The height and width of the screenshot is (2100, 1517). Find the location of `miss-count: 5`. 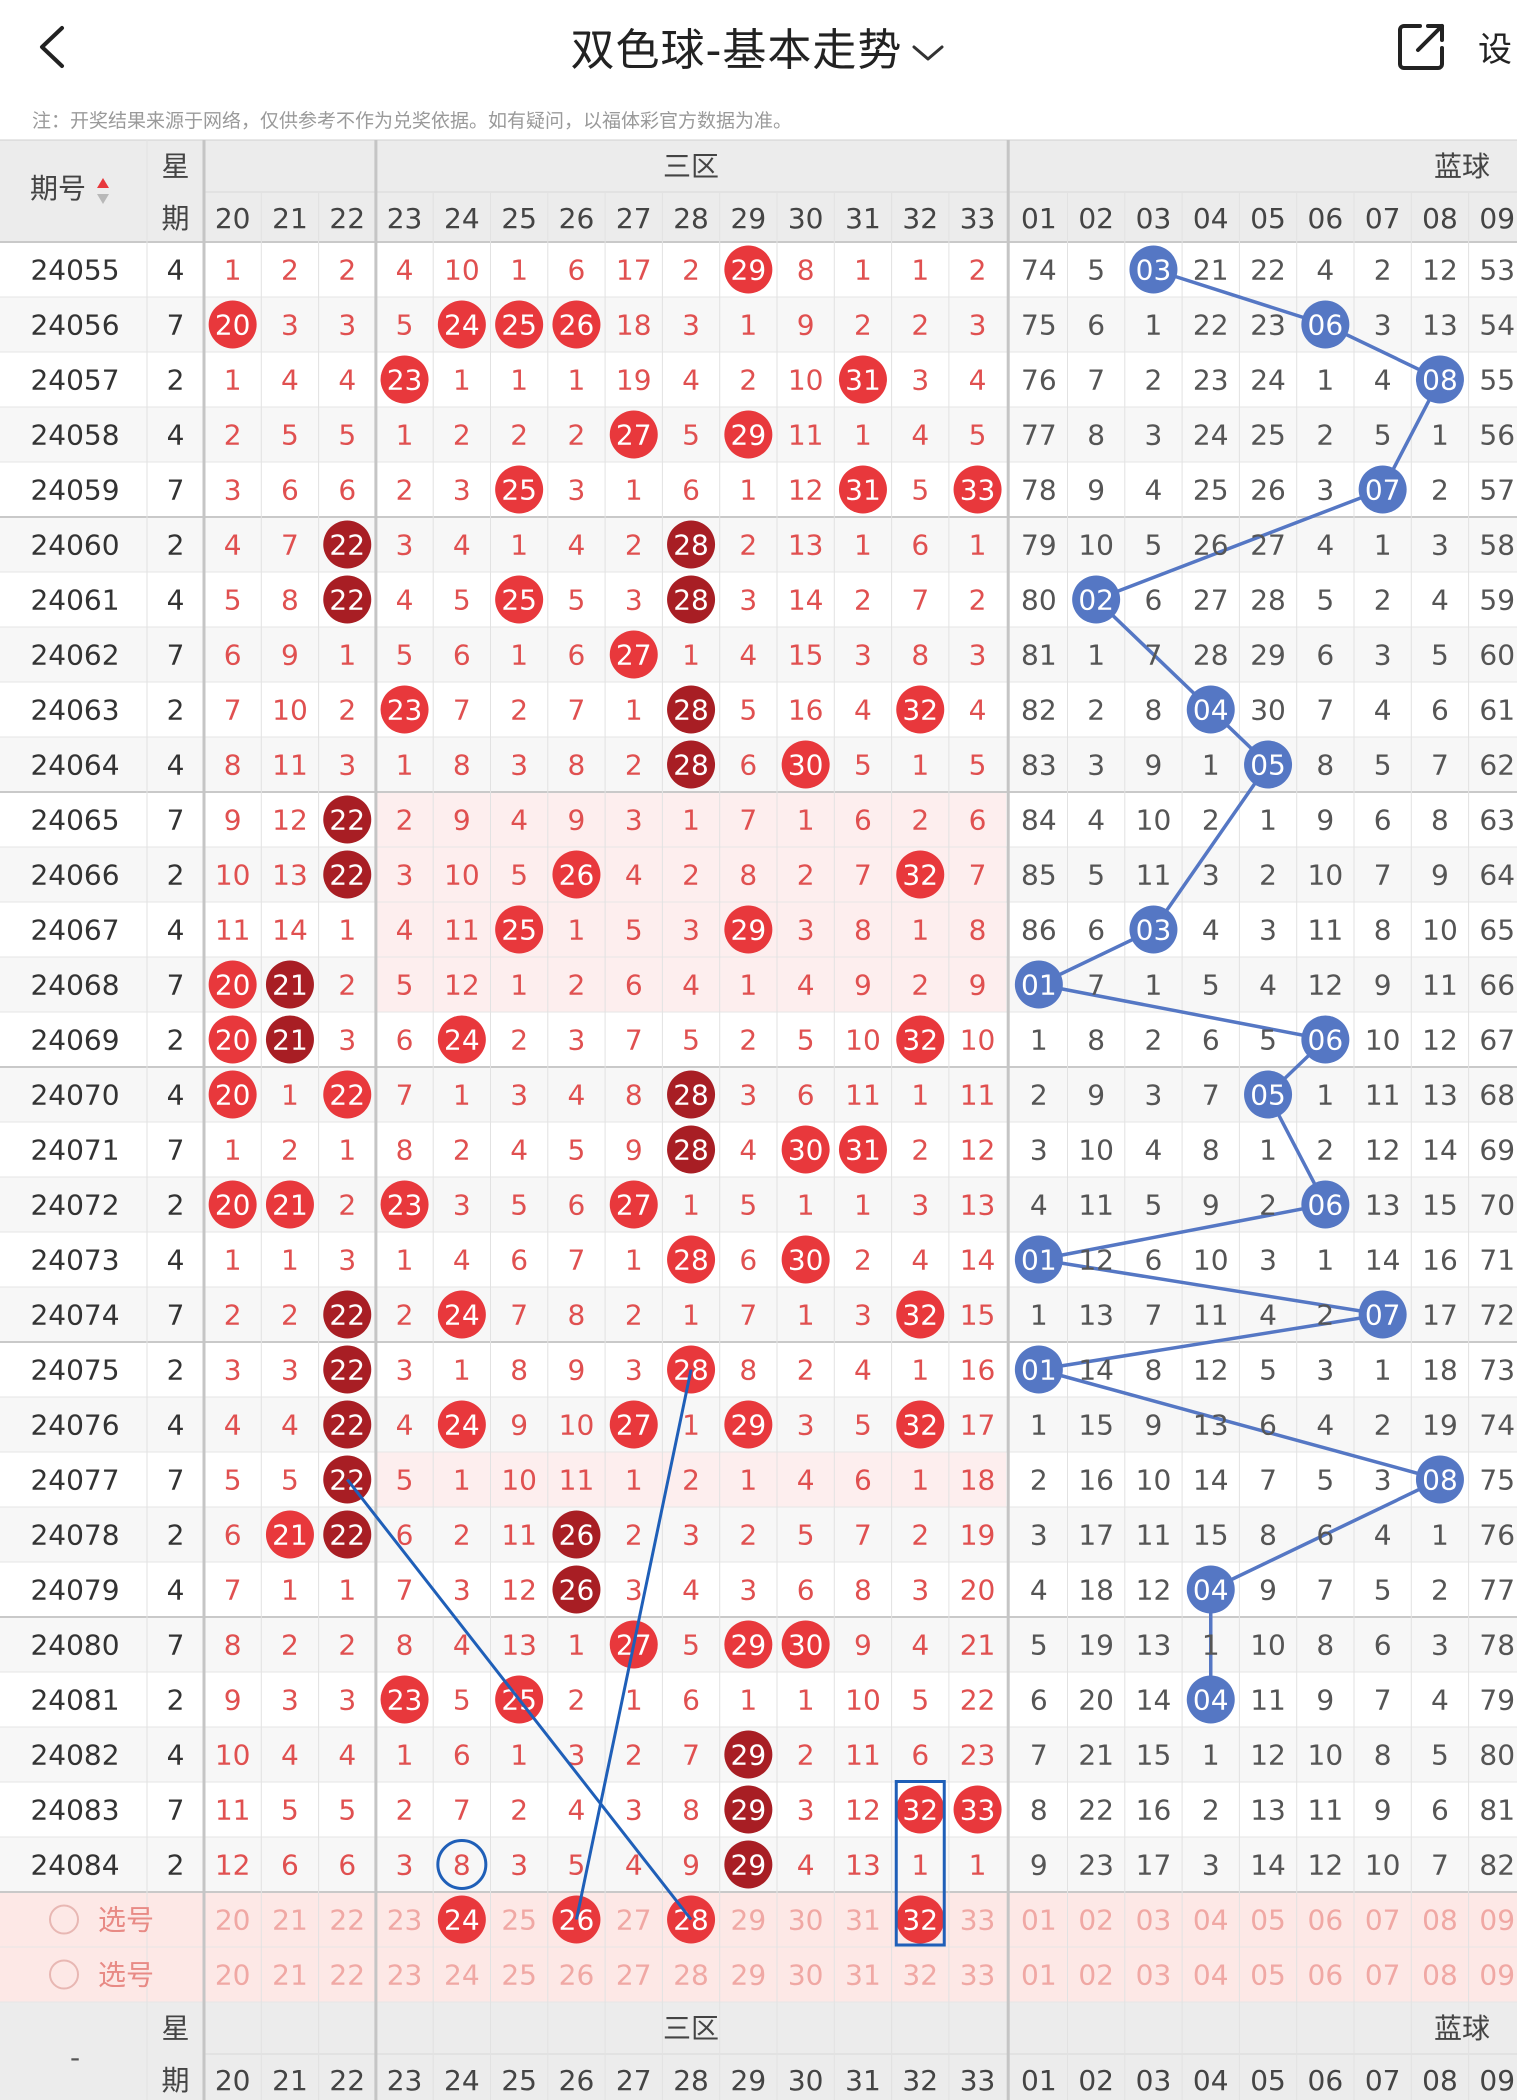

miss-count: 5 is located at coordinates (691, 435).